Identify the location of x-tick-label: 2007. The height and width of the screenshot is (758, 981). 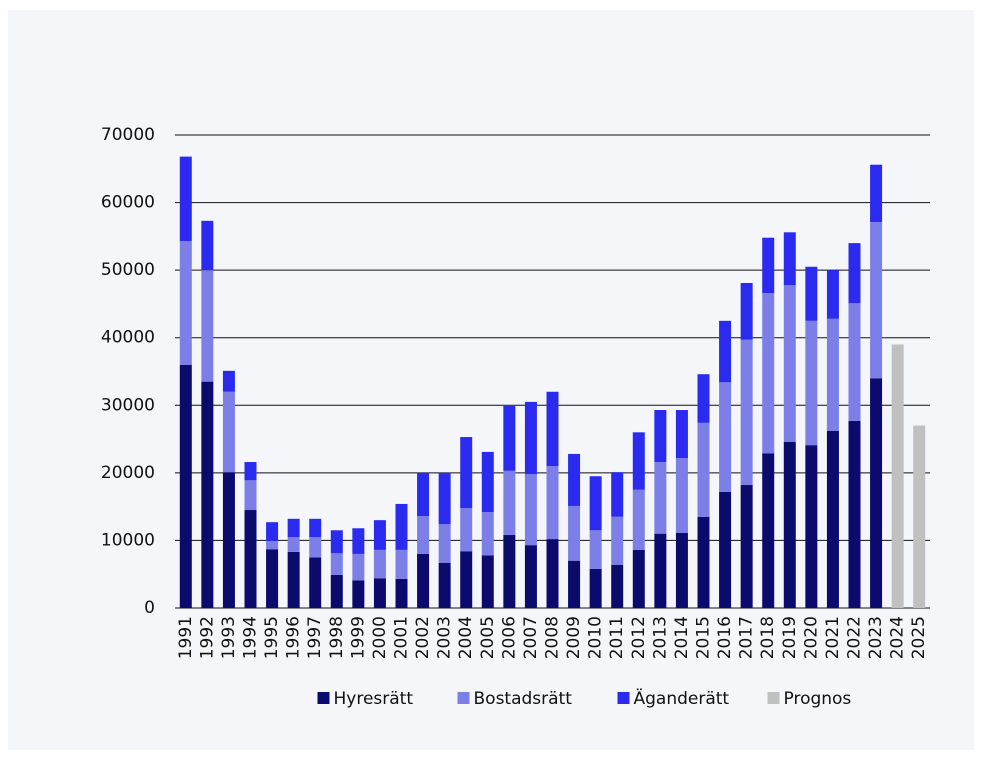
(531, 637).